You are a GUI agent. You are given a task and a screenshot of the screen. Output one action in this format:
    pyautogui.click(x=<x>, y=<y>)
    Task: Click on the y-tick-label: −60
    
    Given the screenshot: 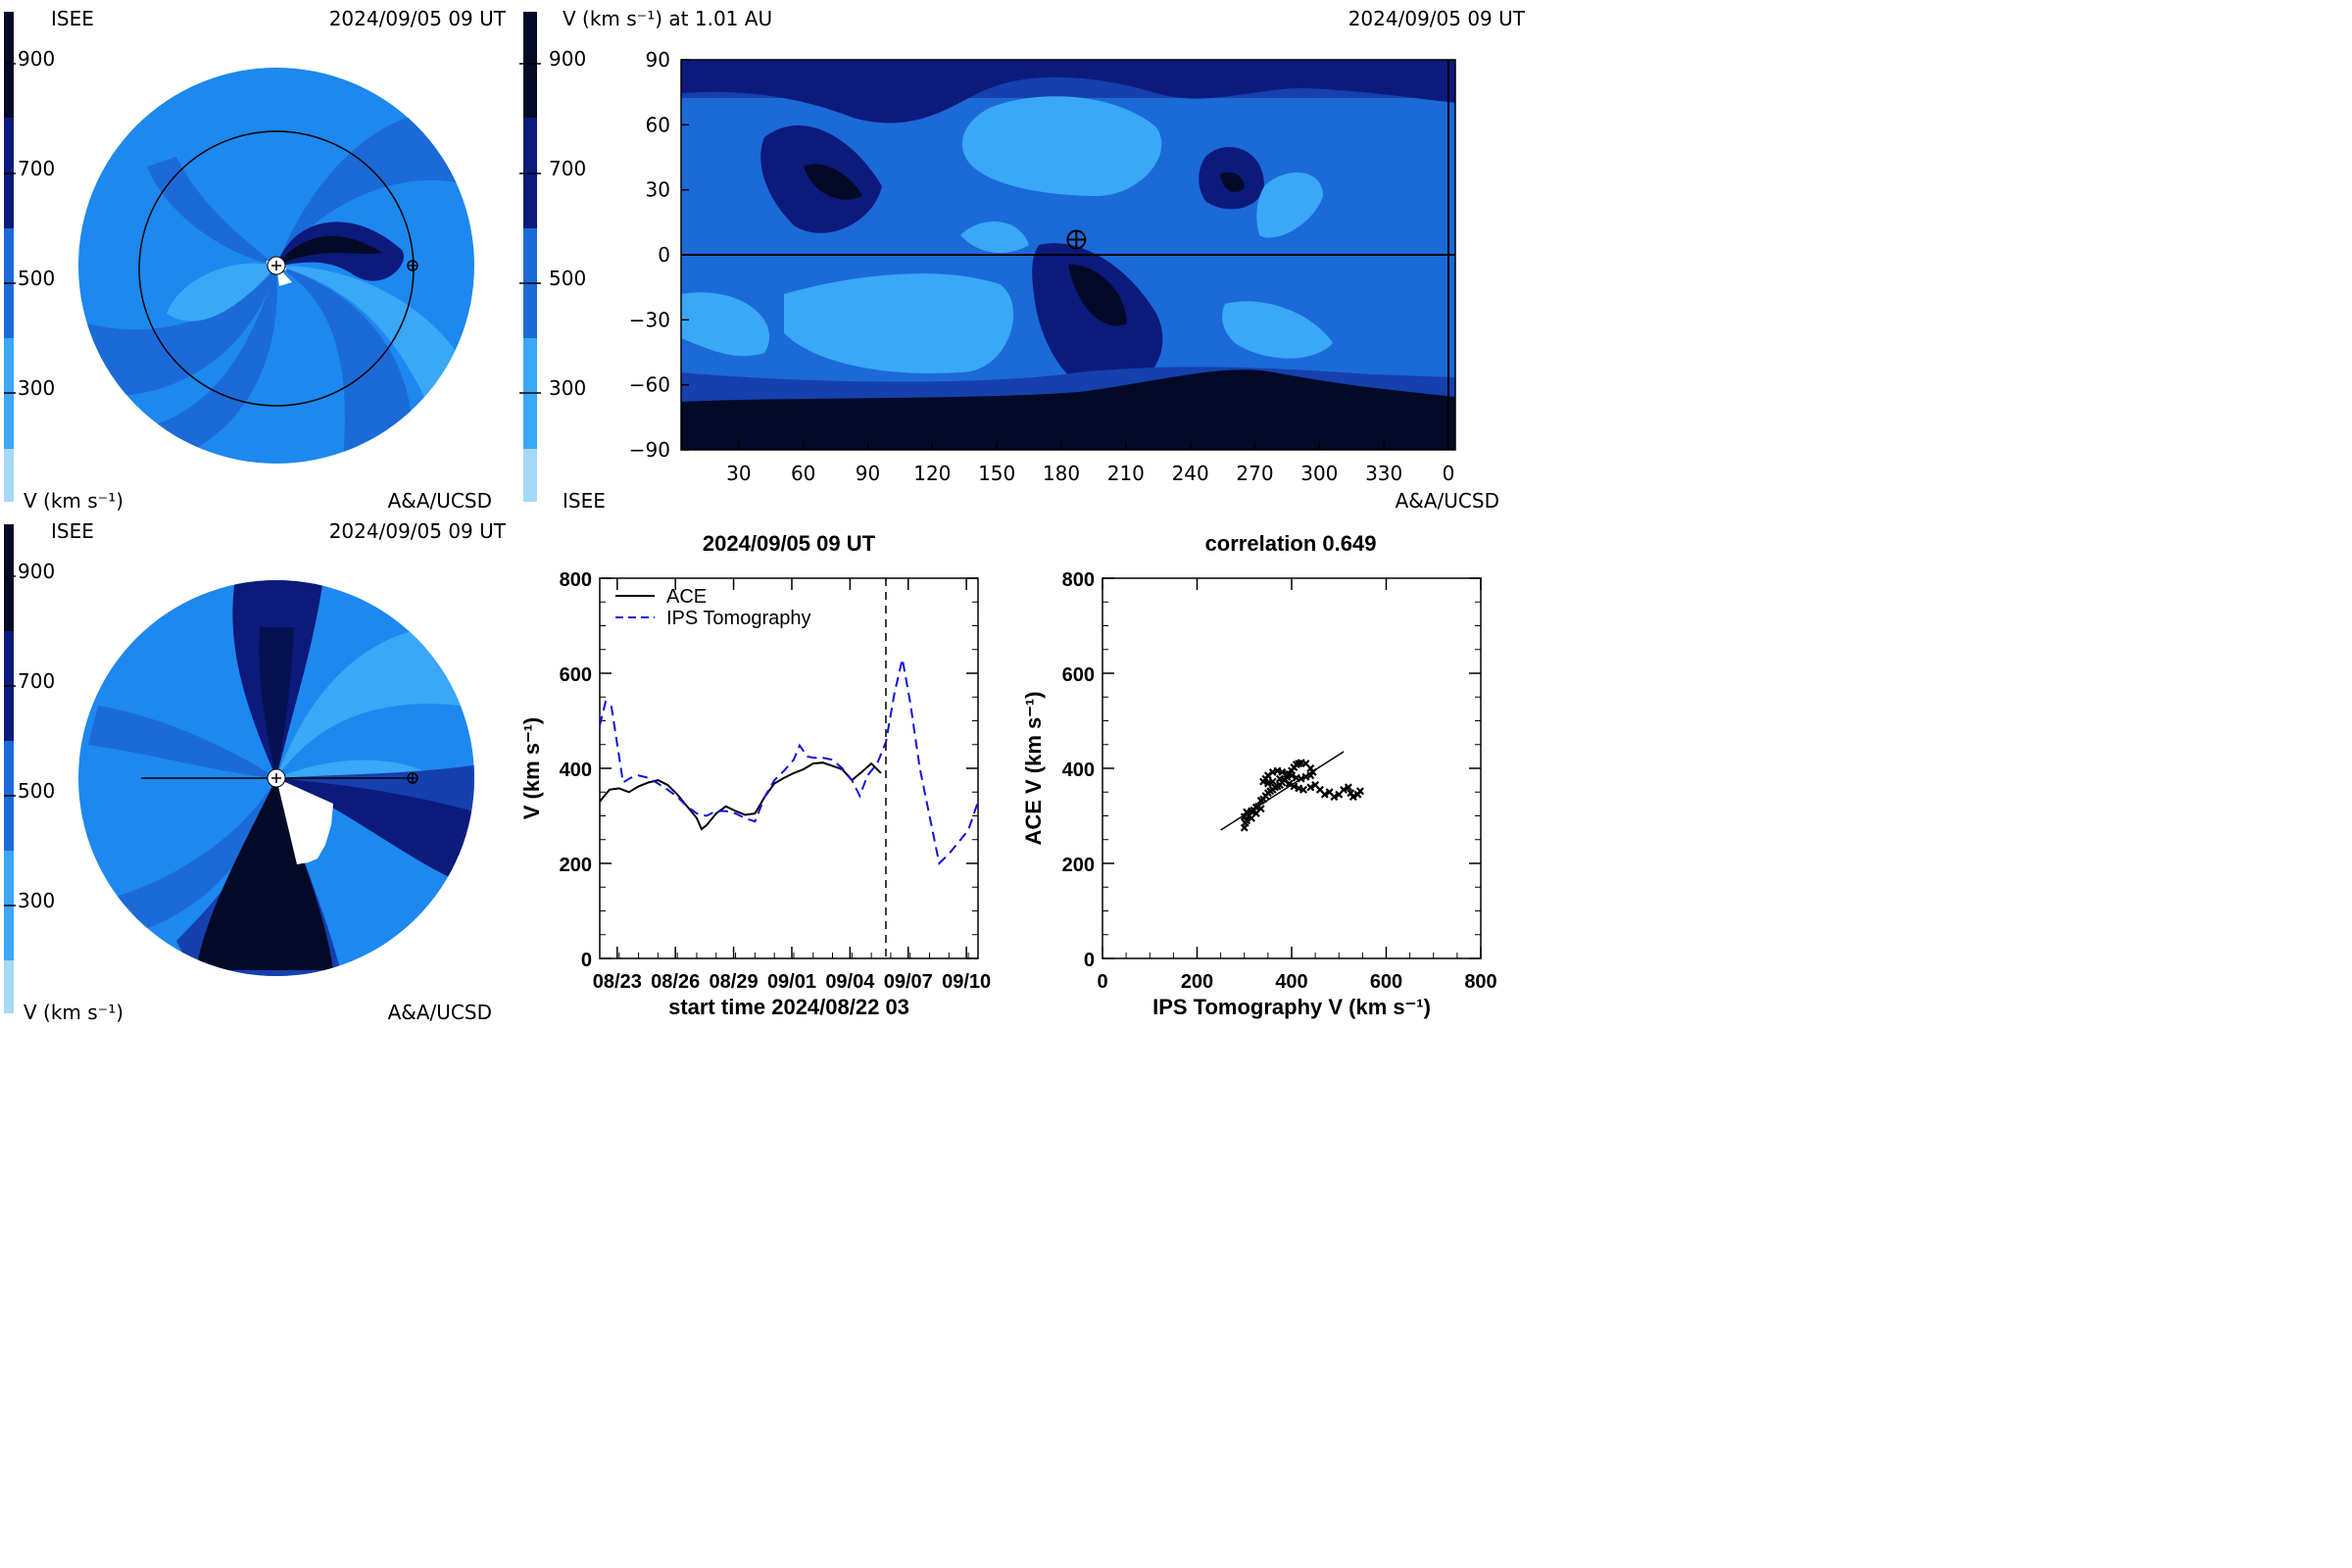 What is the action you would take?
    pyautogui.click(x=649, y=385)
    